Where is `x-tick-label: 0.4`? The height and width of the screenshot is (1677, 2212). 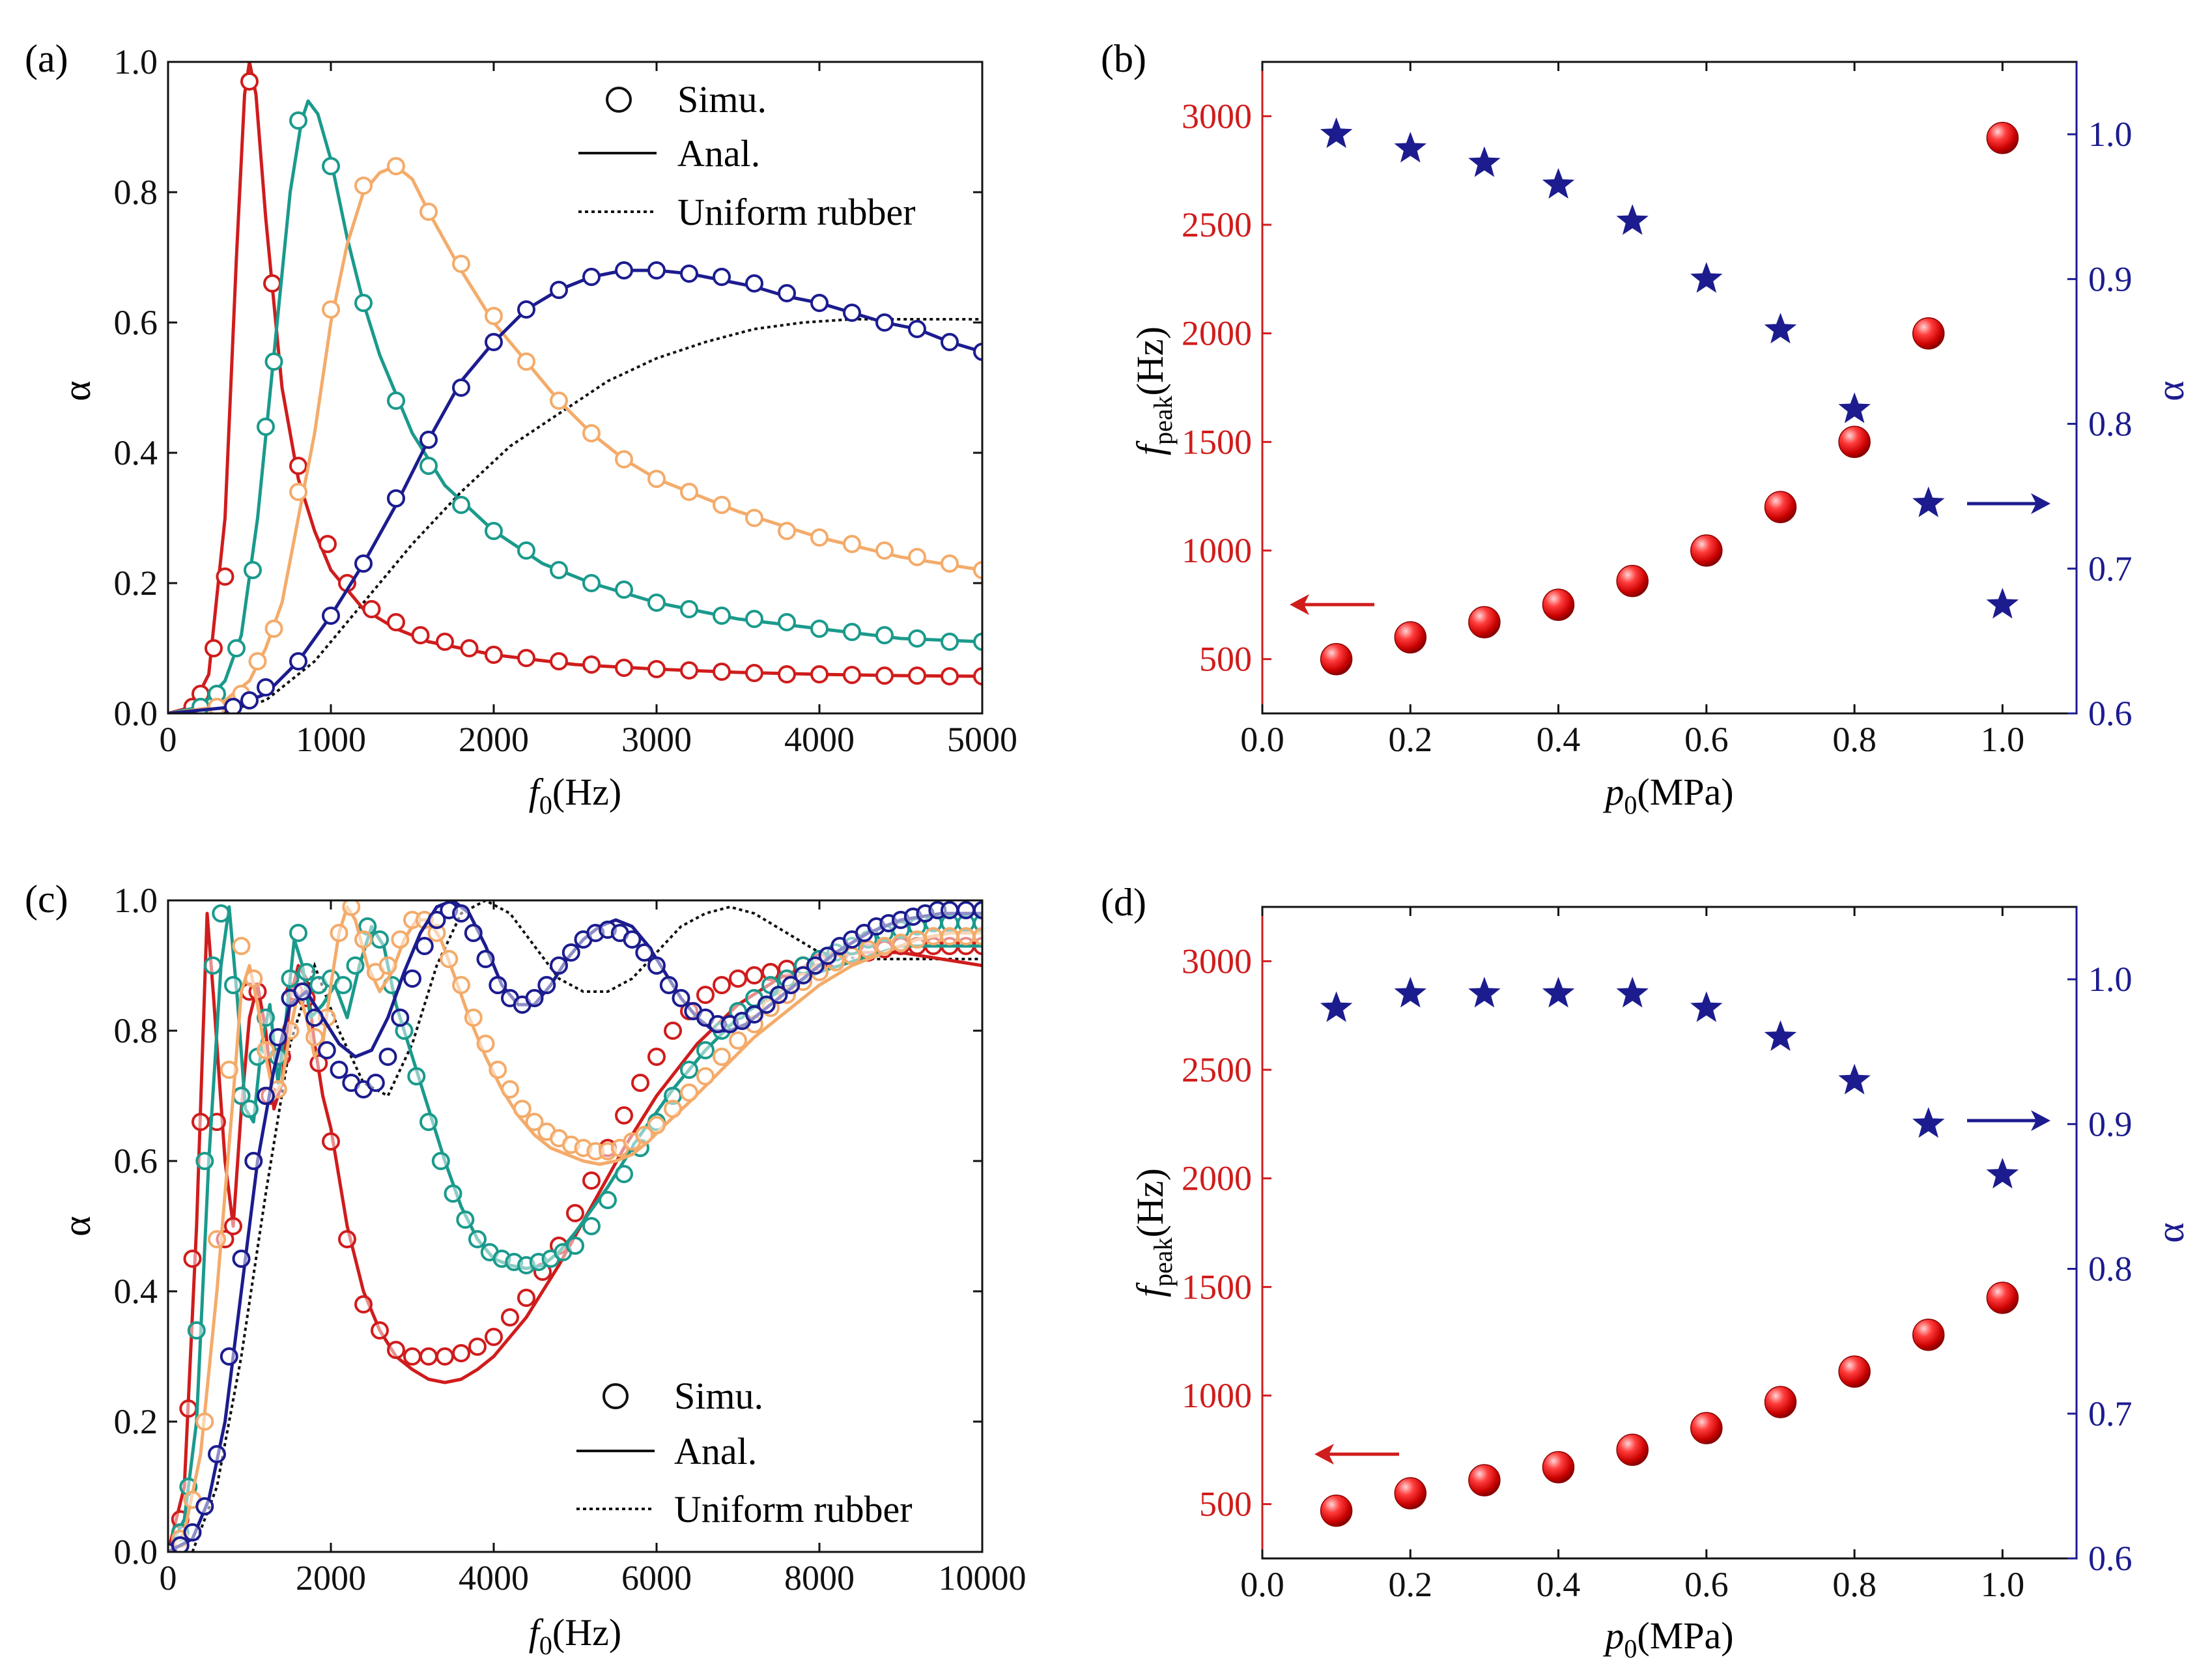
x-tick-label: 0.4 is located at coordinates (1559, 739).